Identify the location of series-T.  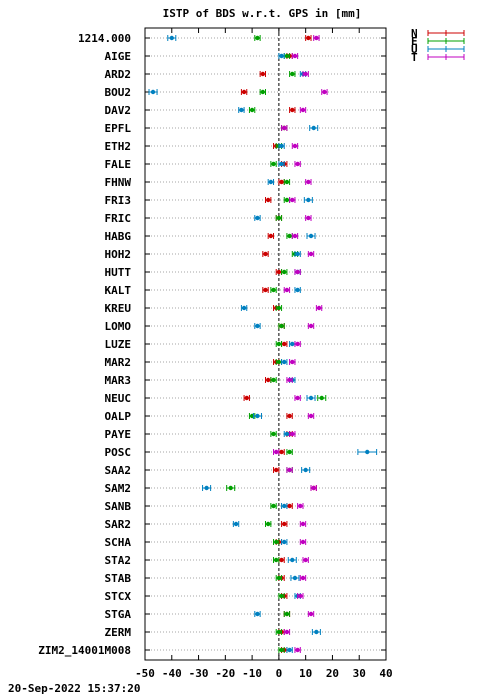
(300, 344).